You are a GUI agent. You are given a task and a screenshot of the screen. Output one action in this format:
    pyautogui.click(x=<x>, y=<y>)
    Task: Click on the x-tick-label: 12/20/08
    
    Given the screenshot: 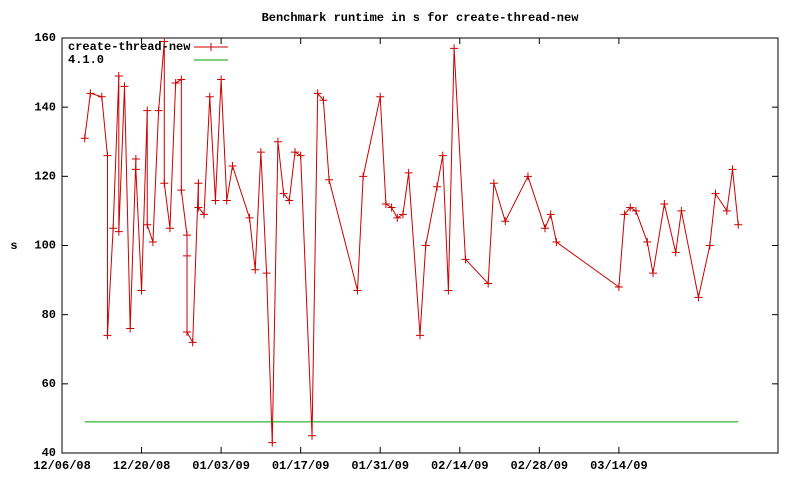 What is the action you would take?
    pyautogui.click(x=142, y=466)
    